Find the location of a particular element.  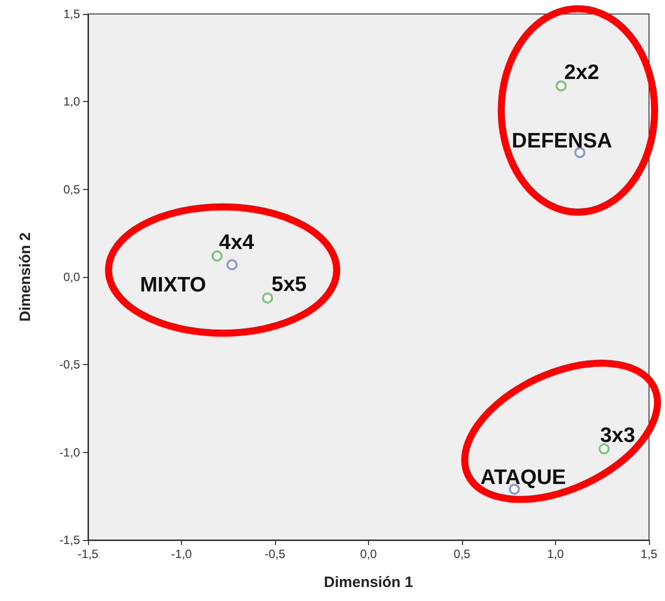

x-tick-label: 0,0 is located at coordinates (369, 554).